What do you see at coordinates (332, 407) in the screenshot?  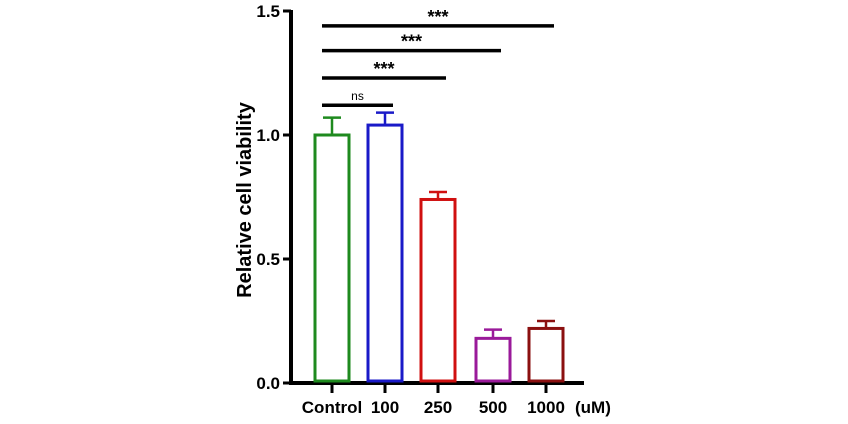 I see `x-tick-label: Control` at bounding box center [332, 407].